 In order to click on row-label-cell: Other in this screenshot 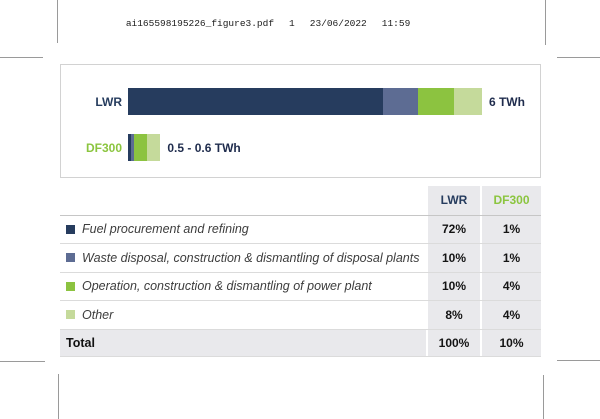, I will do `click(243, 315)`.